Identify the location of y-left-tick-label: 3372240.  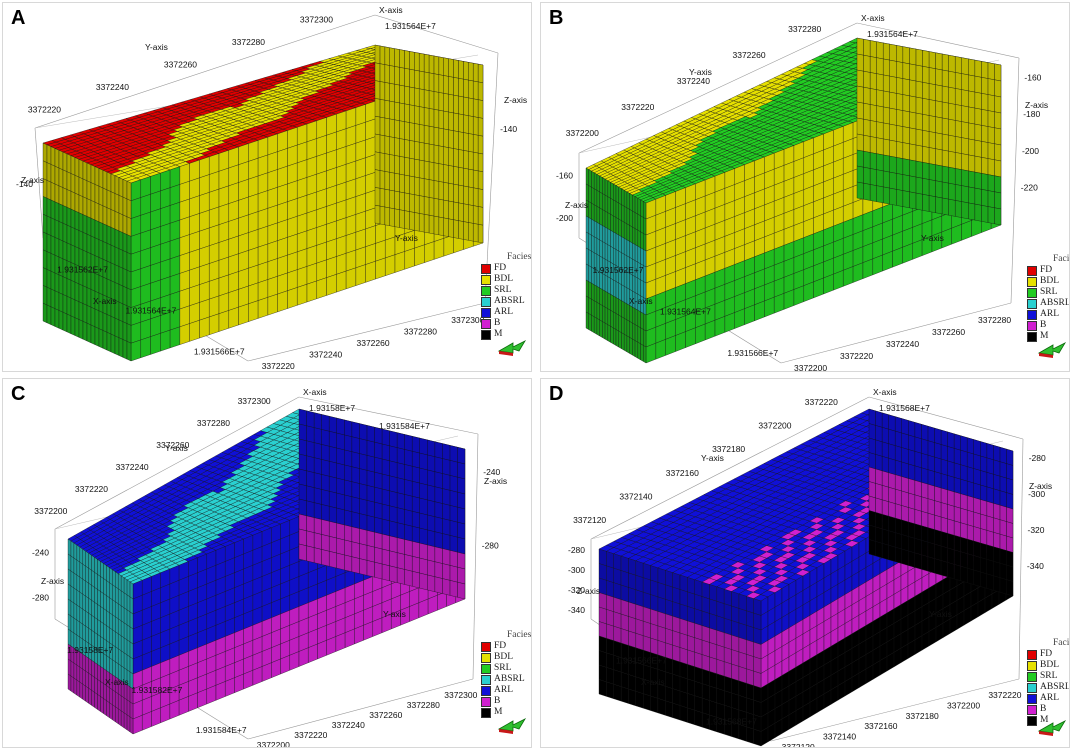
(693, 81).